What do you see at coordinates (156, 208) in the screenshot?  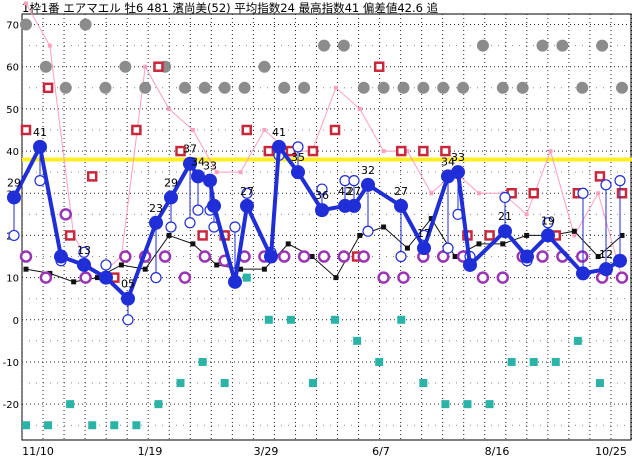 I see `main-index-label: 23` at bounding box center [156, 208].